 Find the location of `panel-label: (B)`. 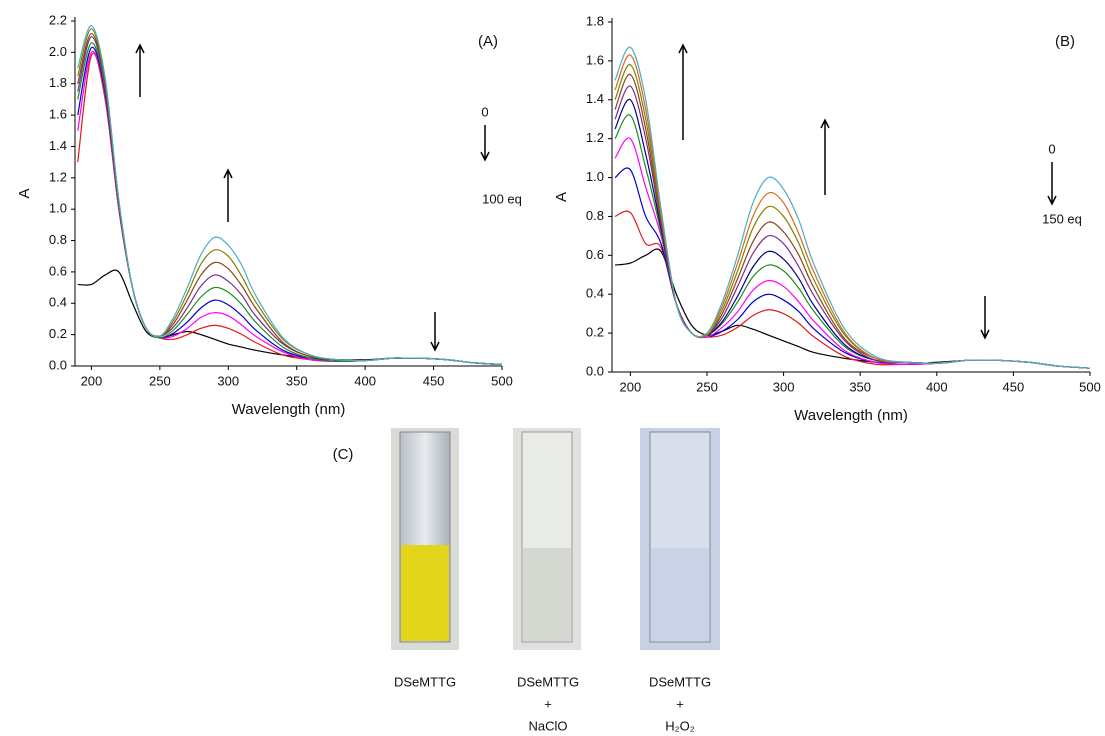

panel-label: (B) is located at coordinates (1065, 41).